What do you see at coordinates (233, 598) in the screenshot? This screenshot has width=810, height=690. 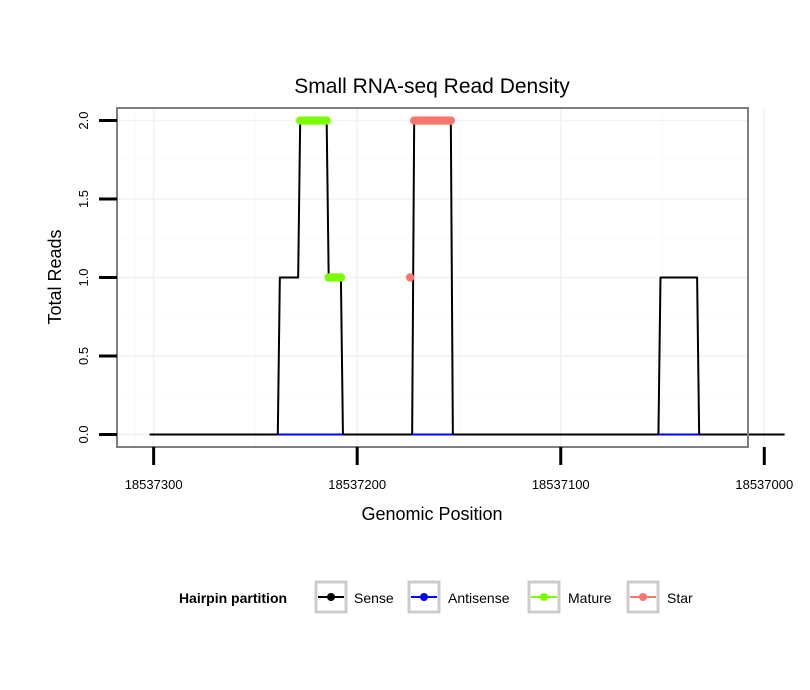 I see `legend-title: Hairpin partition` at bounding box center [233, 598].